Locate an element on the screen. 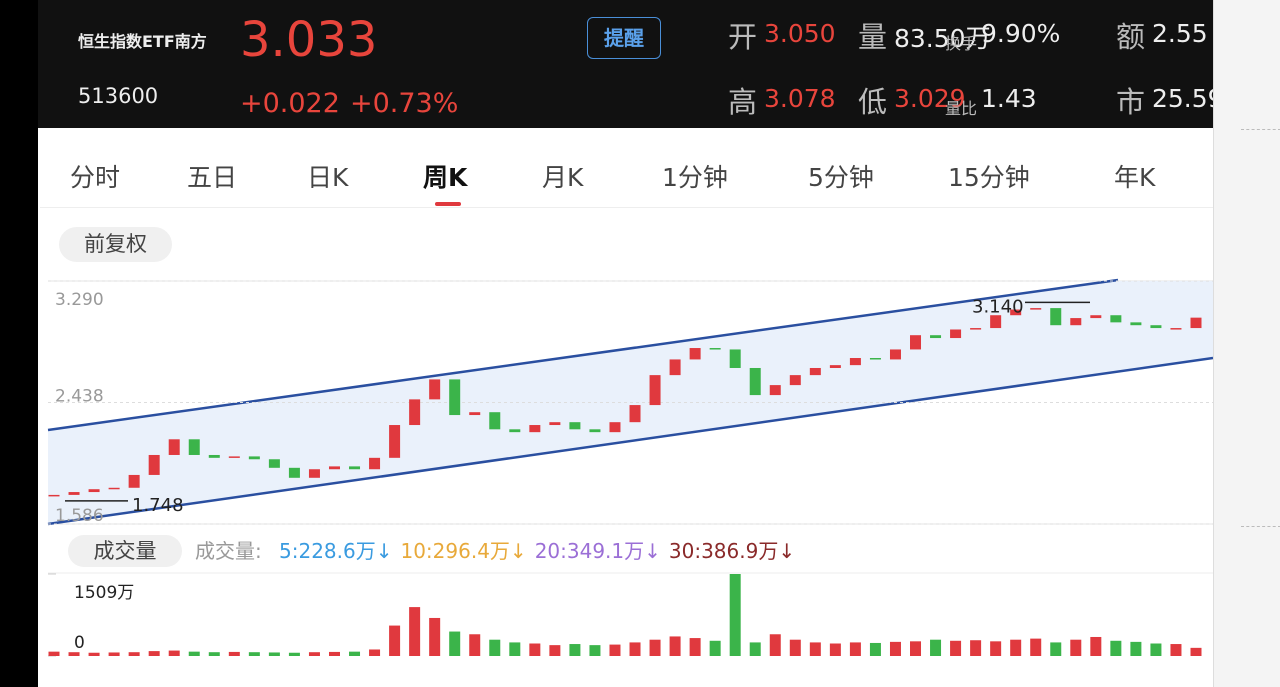  tab: 五日 is located at coordinates (212, 177).